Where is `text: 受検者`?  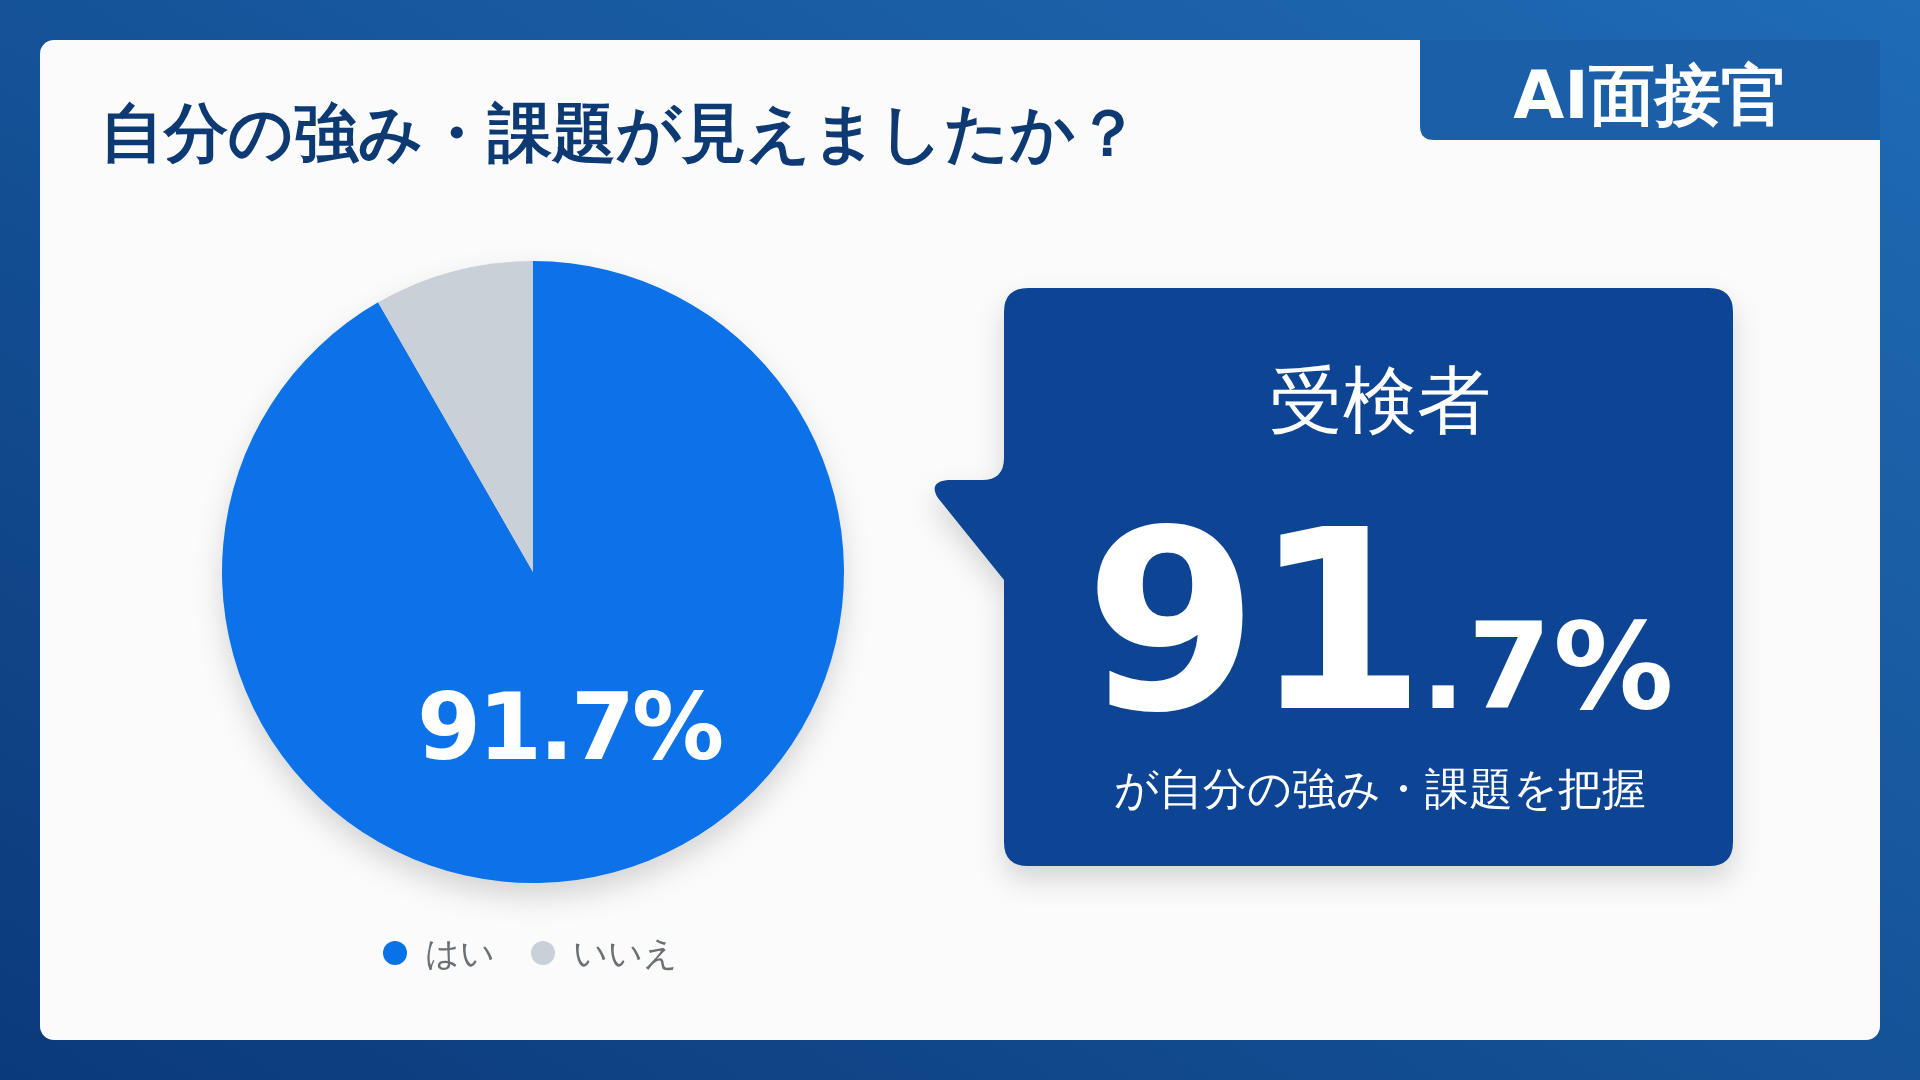
text: 受検者 is located at coordinates (1380, 400).